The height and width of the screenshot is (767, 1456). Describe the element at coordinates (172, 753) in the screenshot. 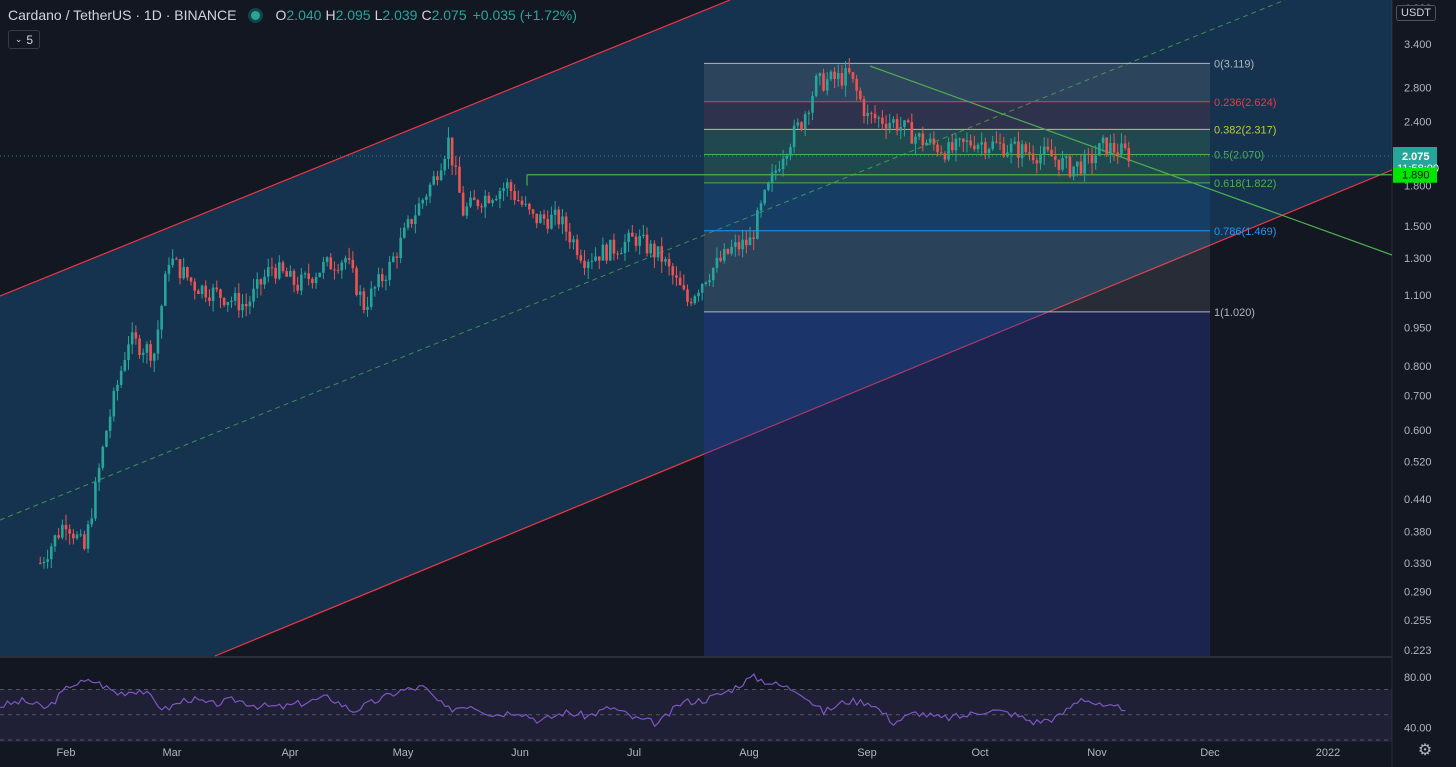

I see `time-tick-label: Mar` at that location.